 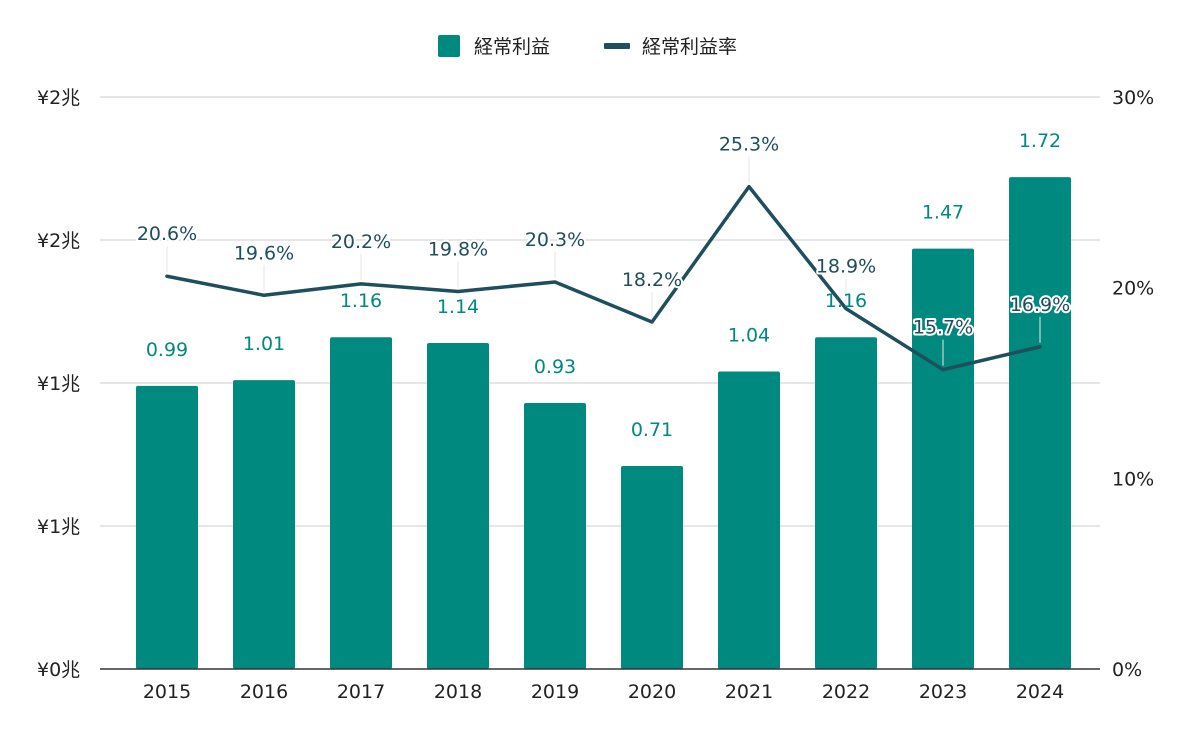 What do you see at coordinates (264, 344) in the screenshot?
I see `bar-value-label: 1.01` at bounding box center [264, 344].